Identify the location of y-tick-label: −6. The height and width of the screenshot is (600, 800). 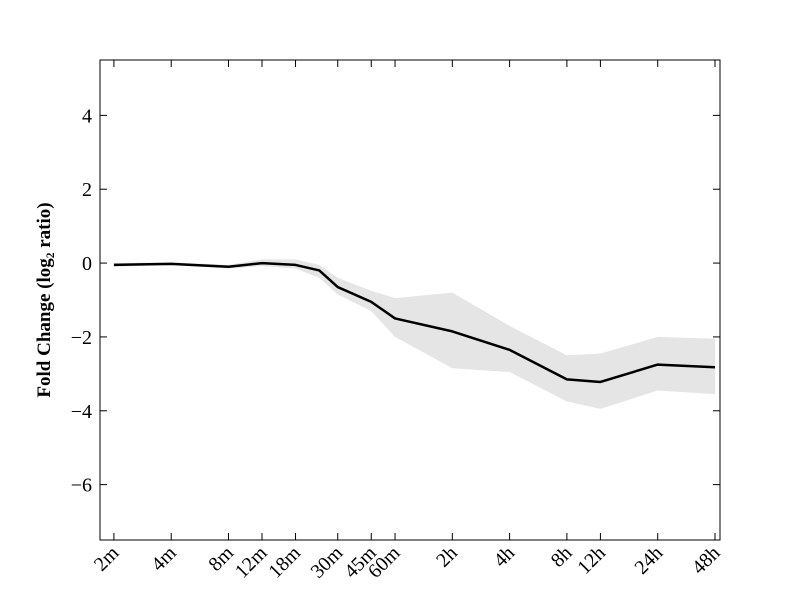
(81, 486).